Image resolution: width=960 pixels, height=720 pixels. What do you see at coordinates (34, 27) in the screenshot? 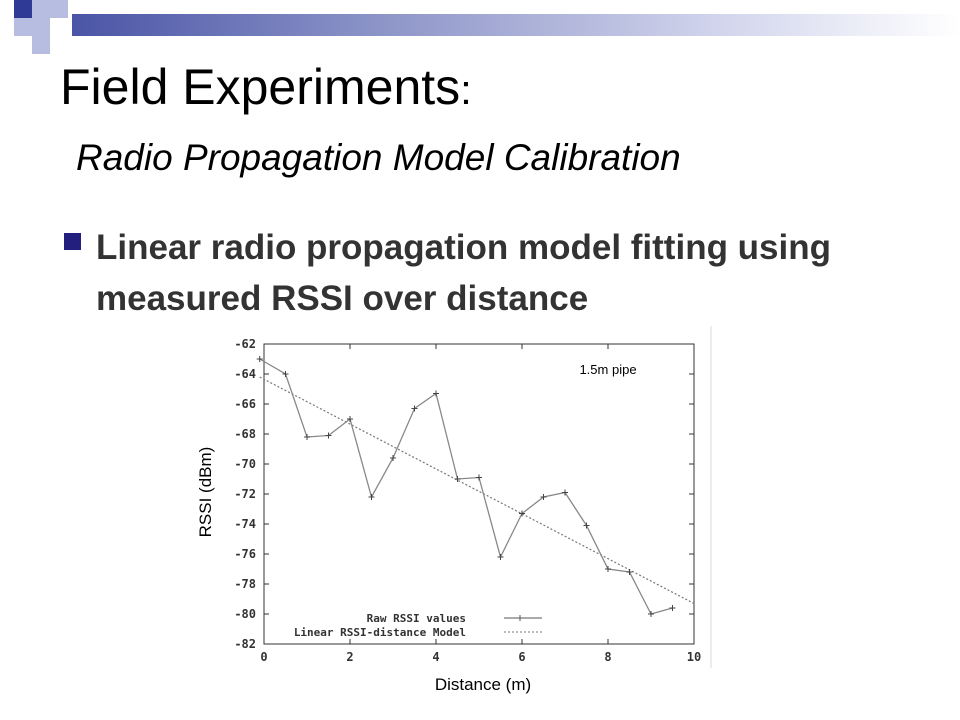
I see `corner-decoration` at bounding box center [34, 27].